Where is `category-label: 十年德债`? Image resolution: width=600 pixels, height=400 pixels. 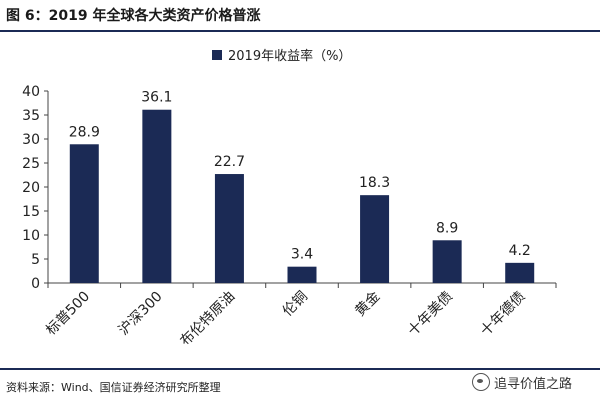
category-label: 十年德债 is located at coordinates (503, 314).